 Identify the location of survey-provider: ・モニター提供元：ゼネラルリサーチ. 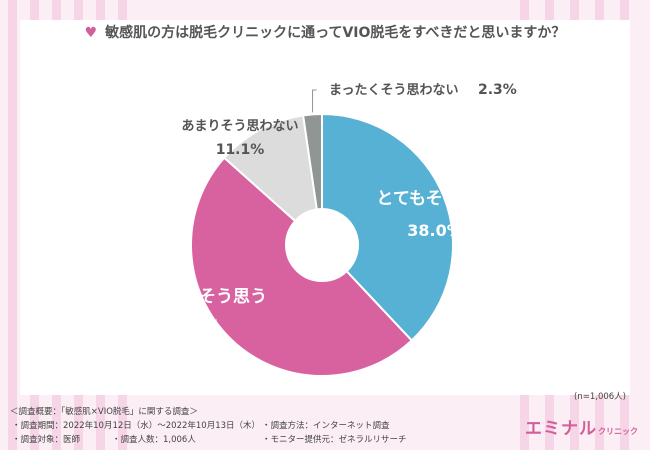
(334, 440).